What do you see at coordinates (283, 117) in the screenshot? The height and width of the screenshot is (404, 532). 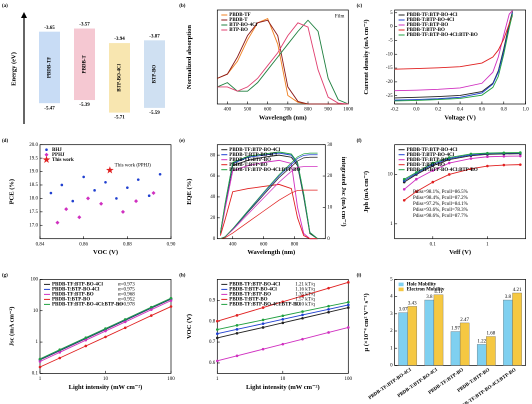 I see `x-axis-label: Wavelength (nm)` at bounding box center [283, 117].